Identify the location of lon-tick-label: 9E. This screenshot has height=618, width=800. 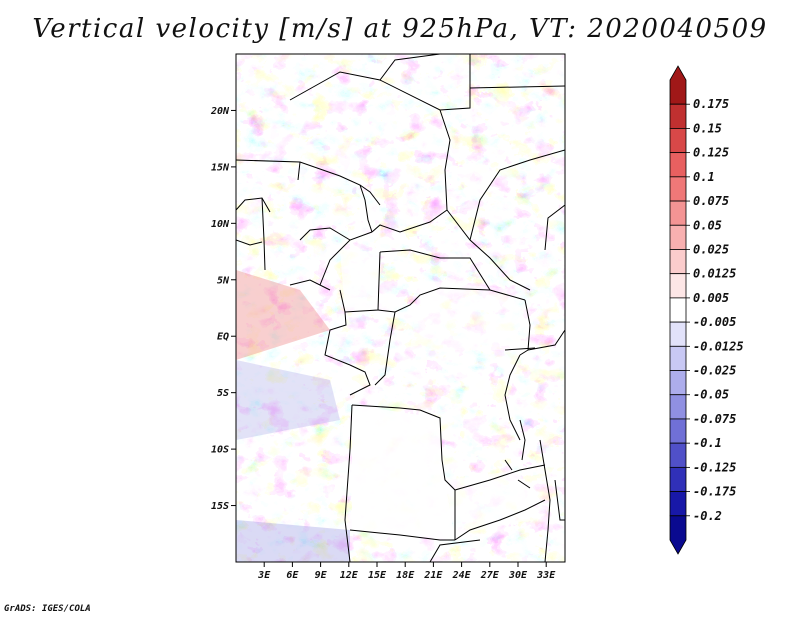
(321, 575).